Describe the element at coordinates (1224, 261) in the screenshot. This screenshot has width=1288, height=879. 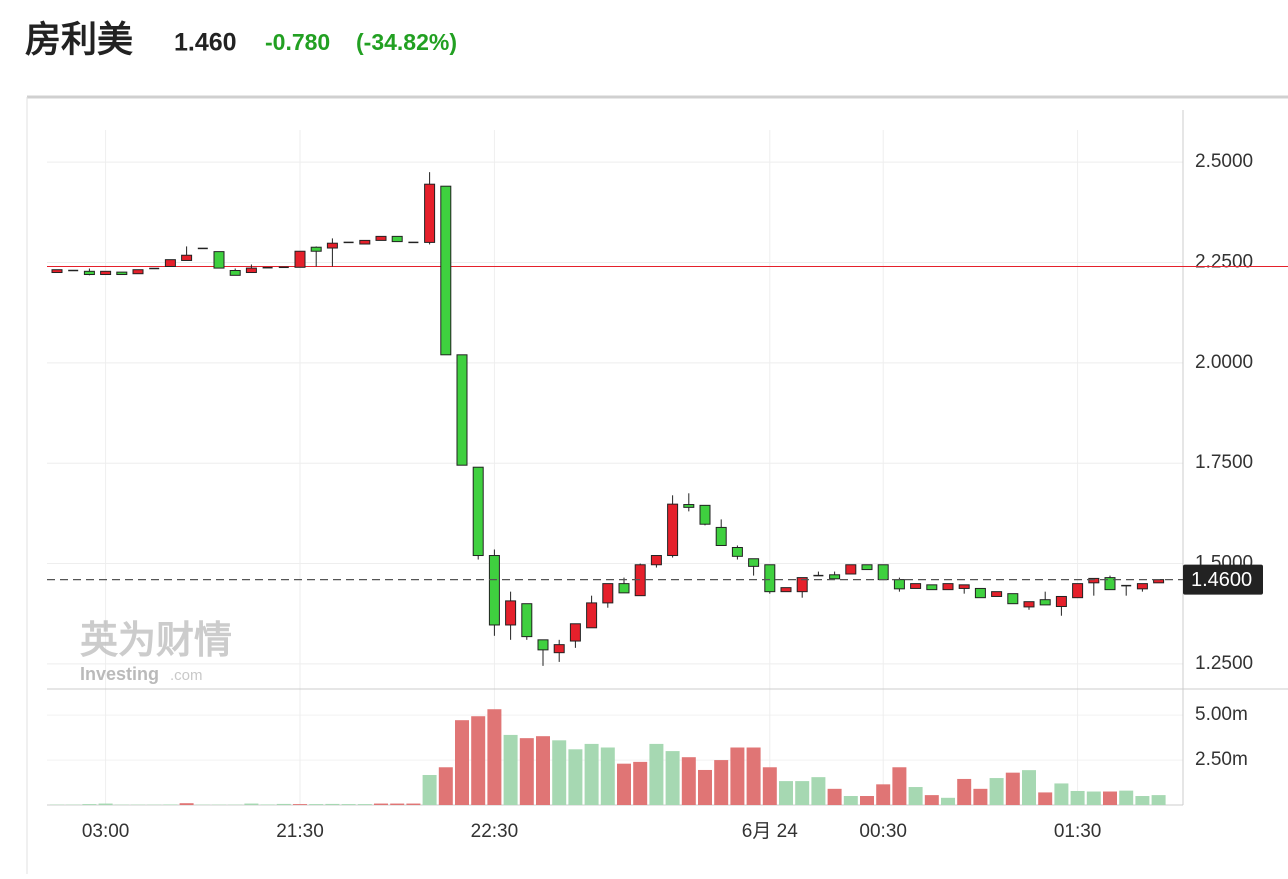
I see `y-tick-label: 2.2500` at that location.